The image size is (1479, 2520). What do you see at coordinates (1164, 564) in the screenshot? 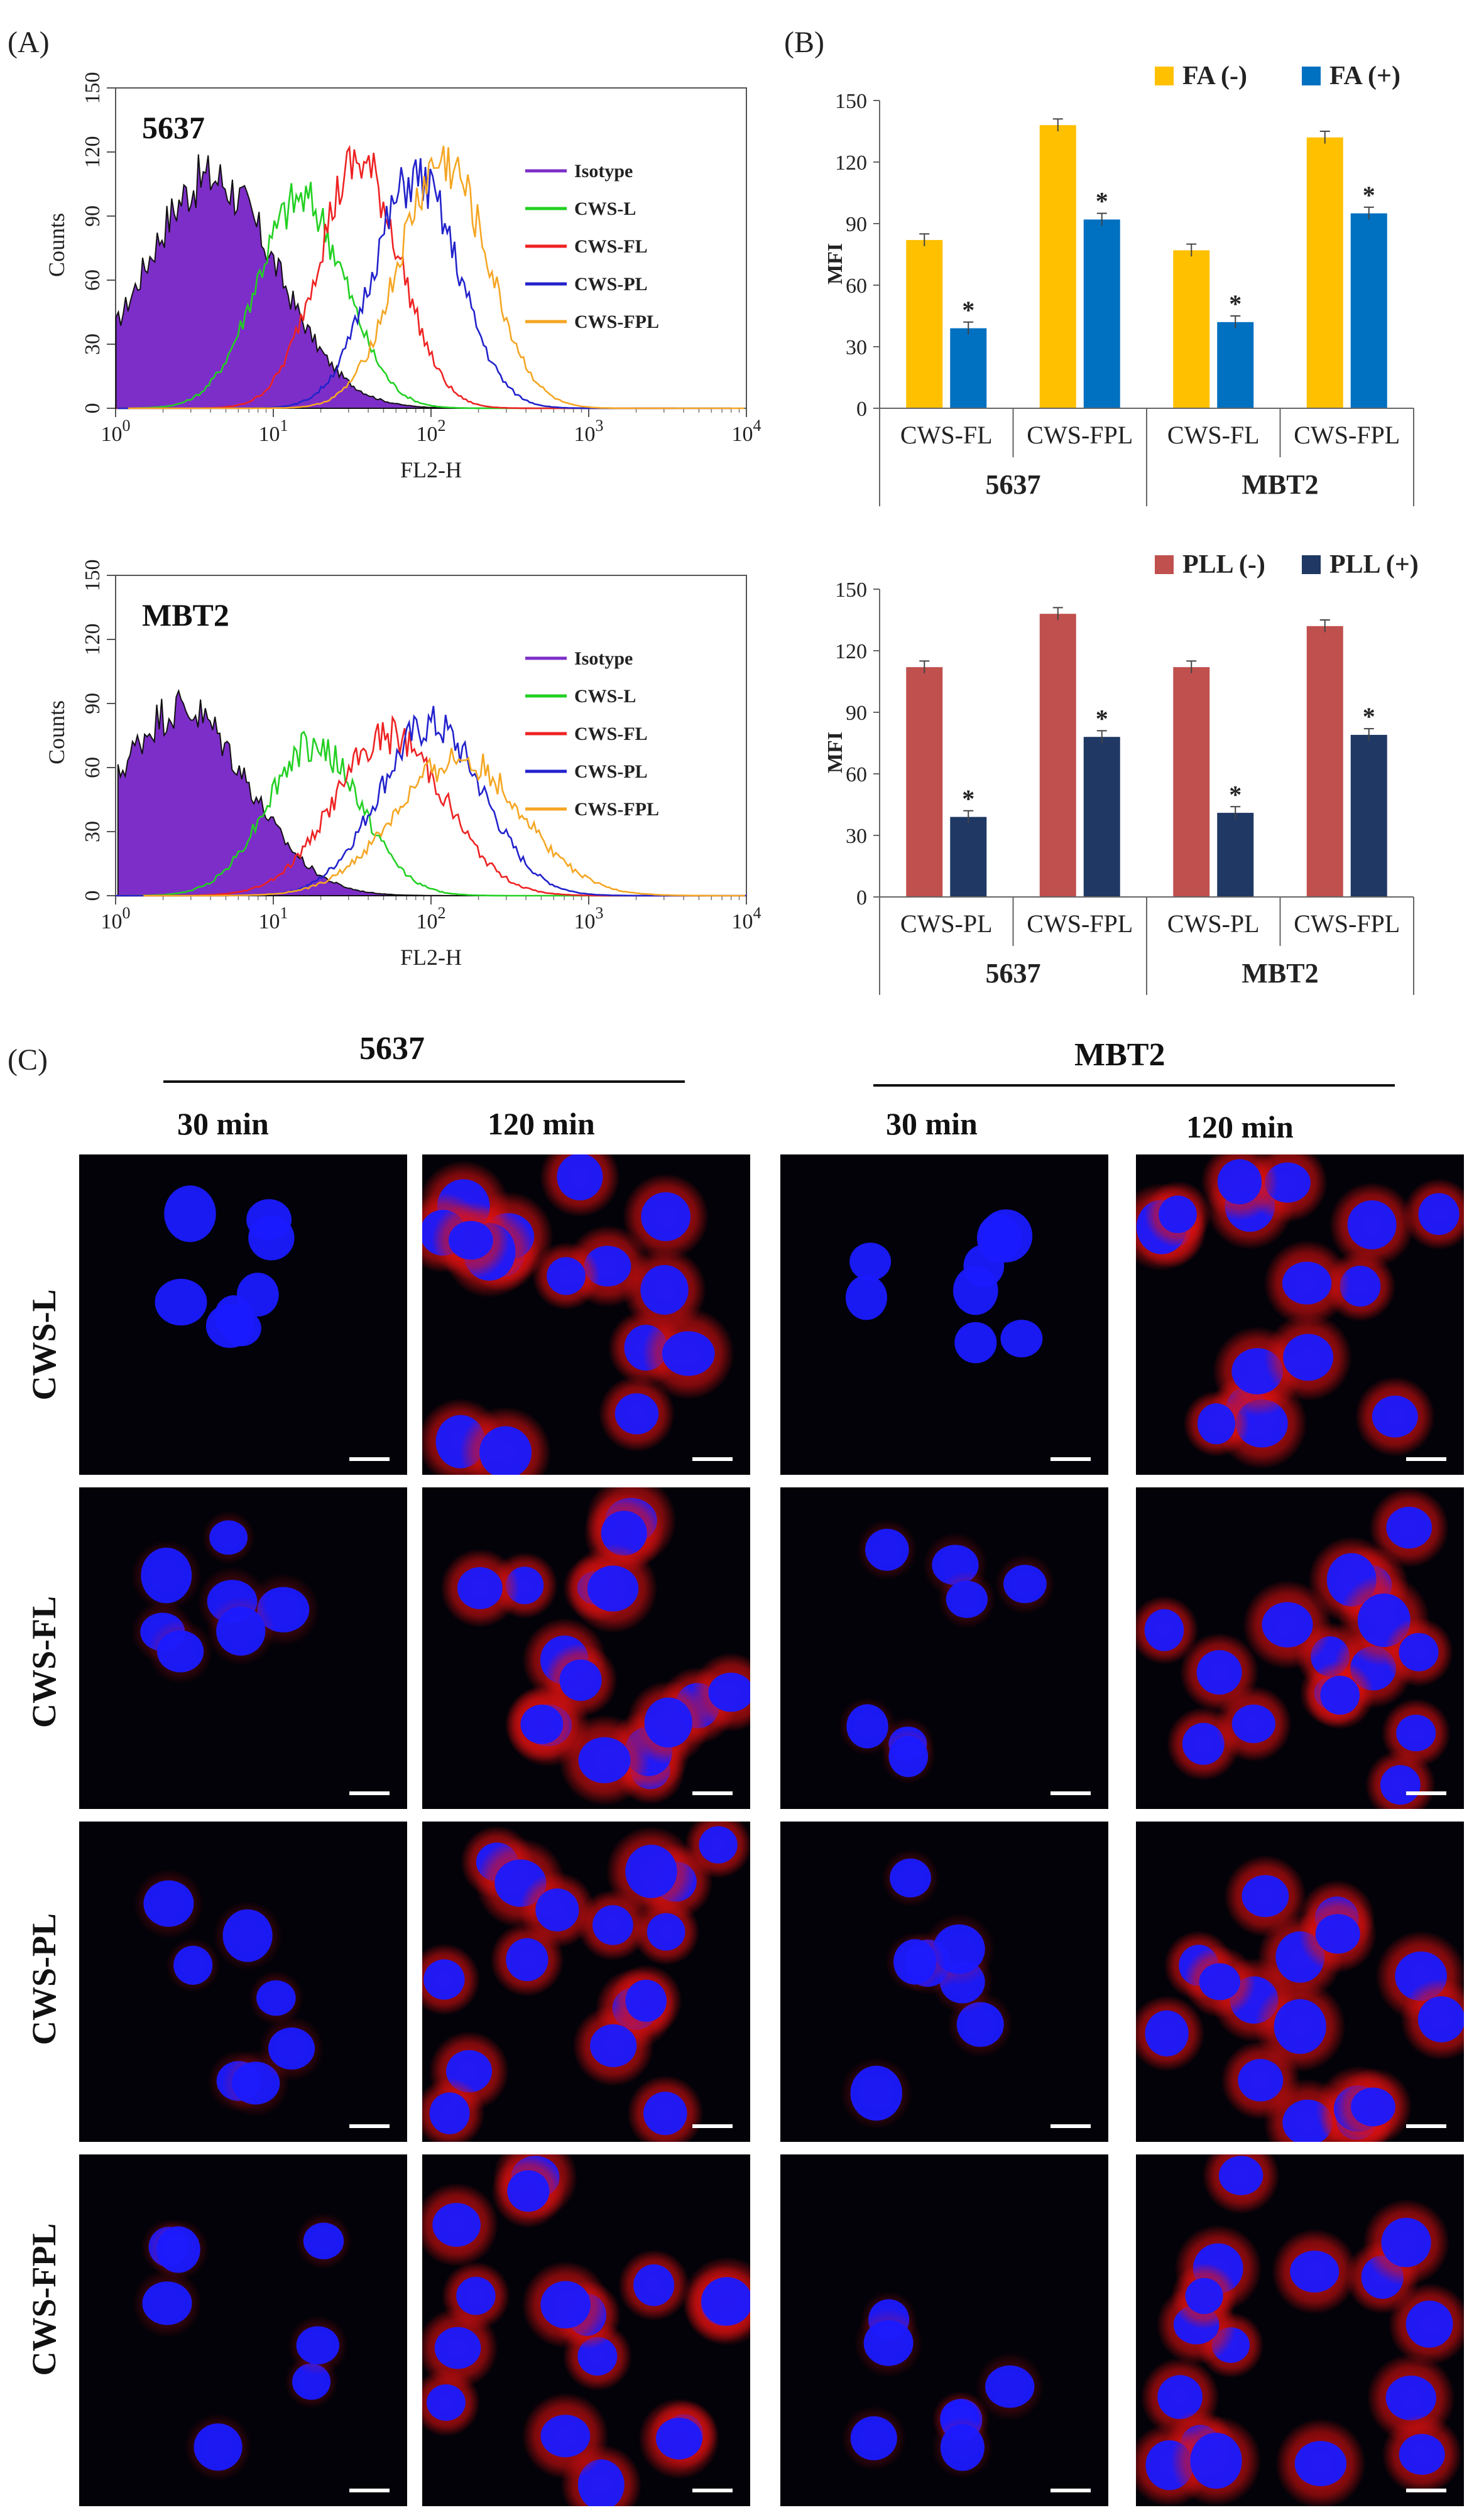
I see `legend-swatch` at bounding box center [1164, 564].